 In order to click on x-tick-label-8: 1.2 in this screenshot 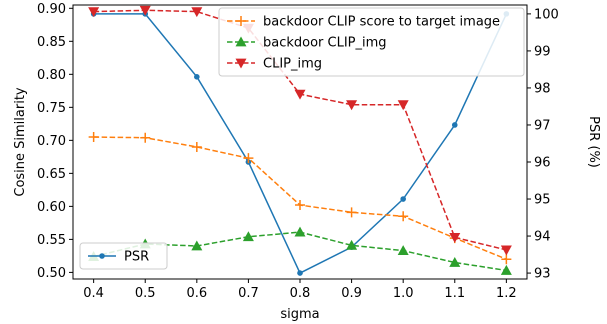, I will do `click(506, 293)`.